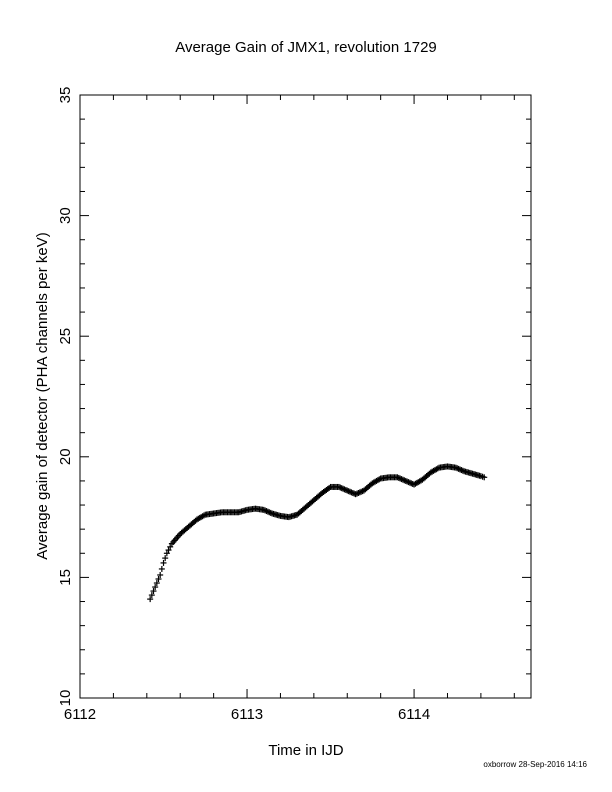 The height and width of the screenshot is (792, 612). Describe the element at coordinates (65, 698) in the screenshot. I see `y-tick-label: 10` at that location.